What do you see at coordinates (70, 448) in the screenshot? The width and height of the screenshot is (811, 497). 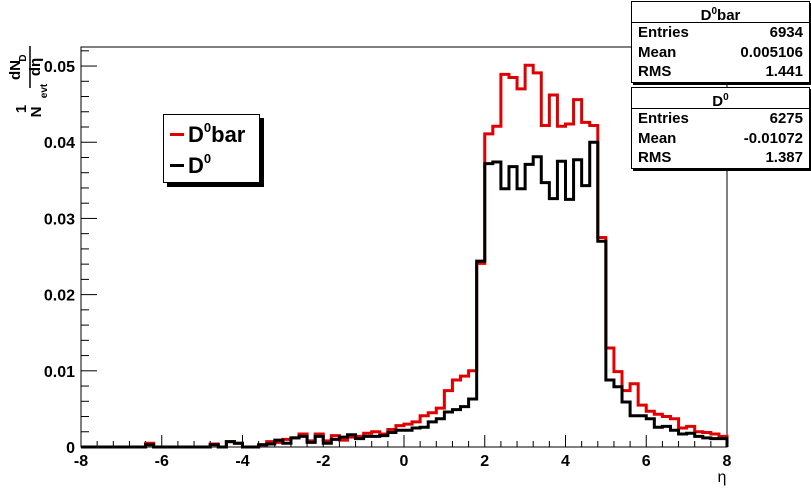 I see `y-tick-label: 0` at bounding box center [70, 448].